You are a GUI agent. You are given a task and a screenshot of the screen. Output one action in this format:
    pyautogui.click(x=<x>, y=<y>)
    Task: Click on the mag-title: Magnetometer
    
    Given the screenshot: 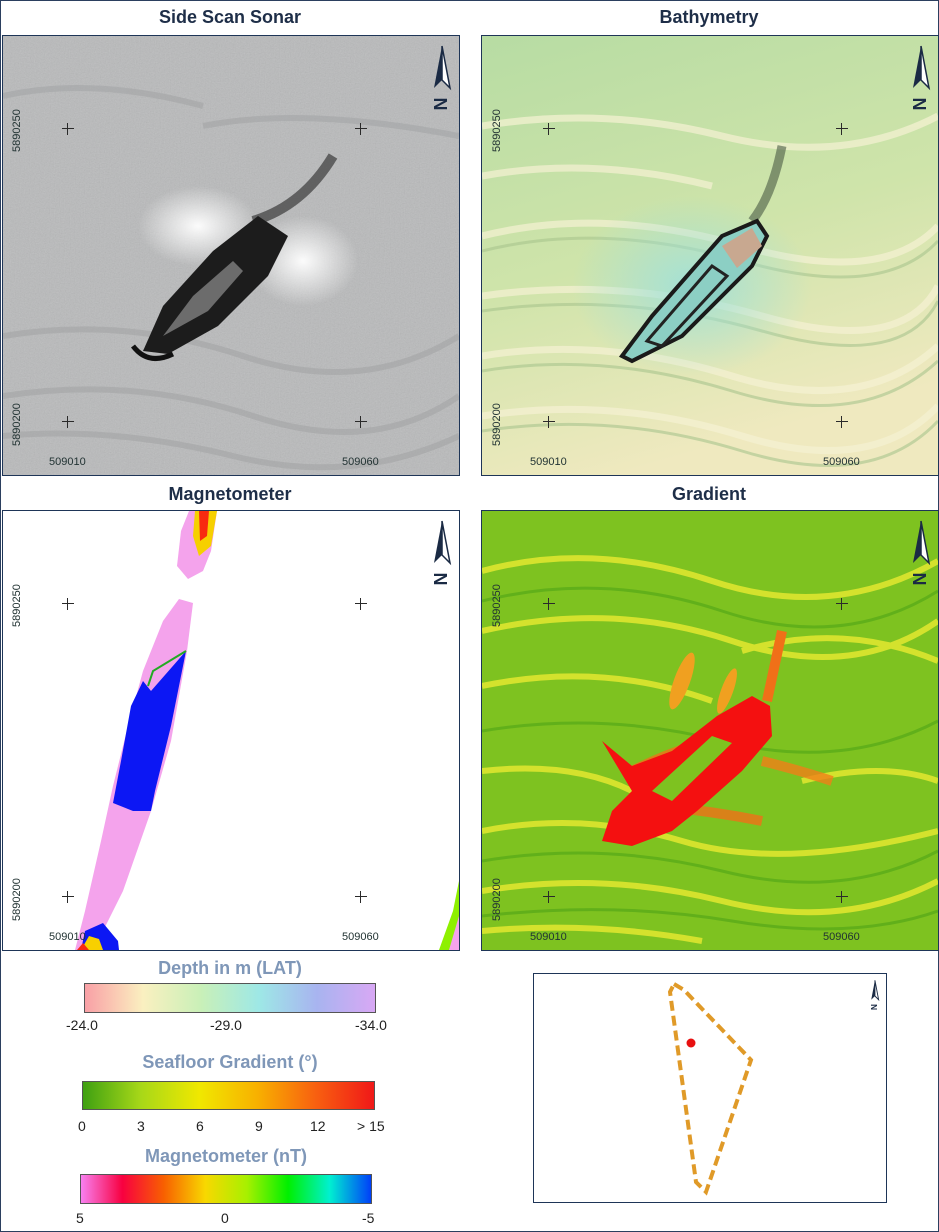 What is the action you would take?
    pyautogui.click(x=230, y=494)
    